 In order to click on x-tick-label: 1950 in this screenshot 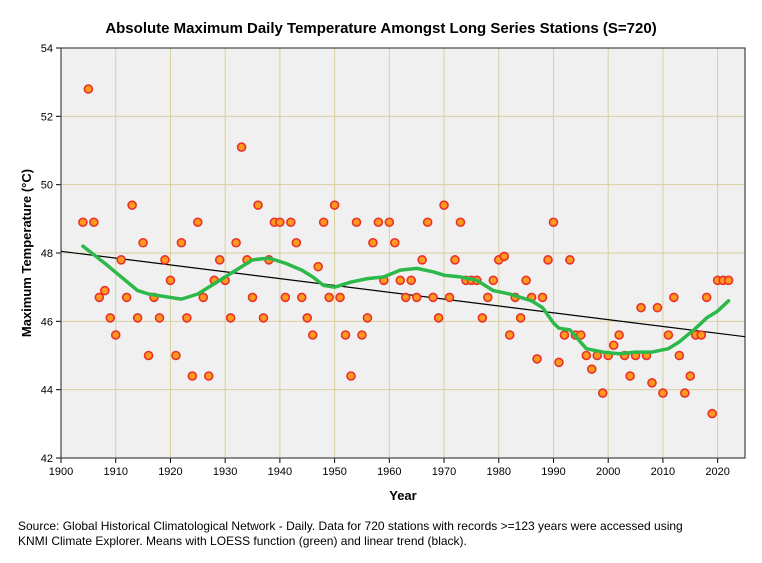, I will do `click(334, 472)`.